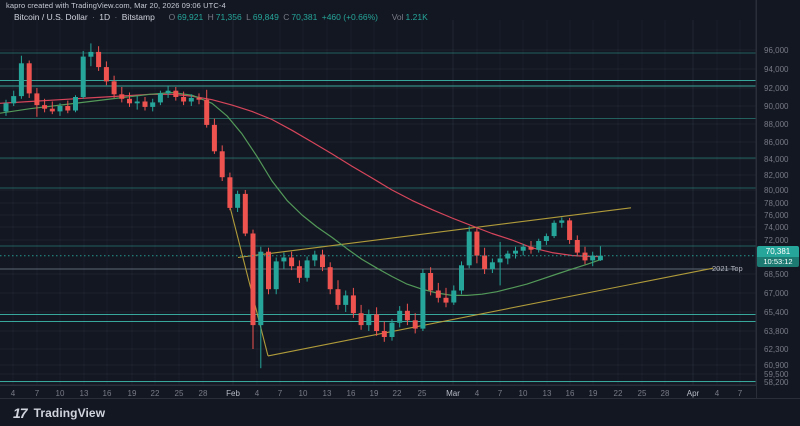 This screenshot has width=800, height=426. What do you see at coordinates (105, 17) in the screenshot?
I see `interval-label: 1D` at bounding box center [105, 17].